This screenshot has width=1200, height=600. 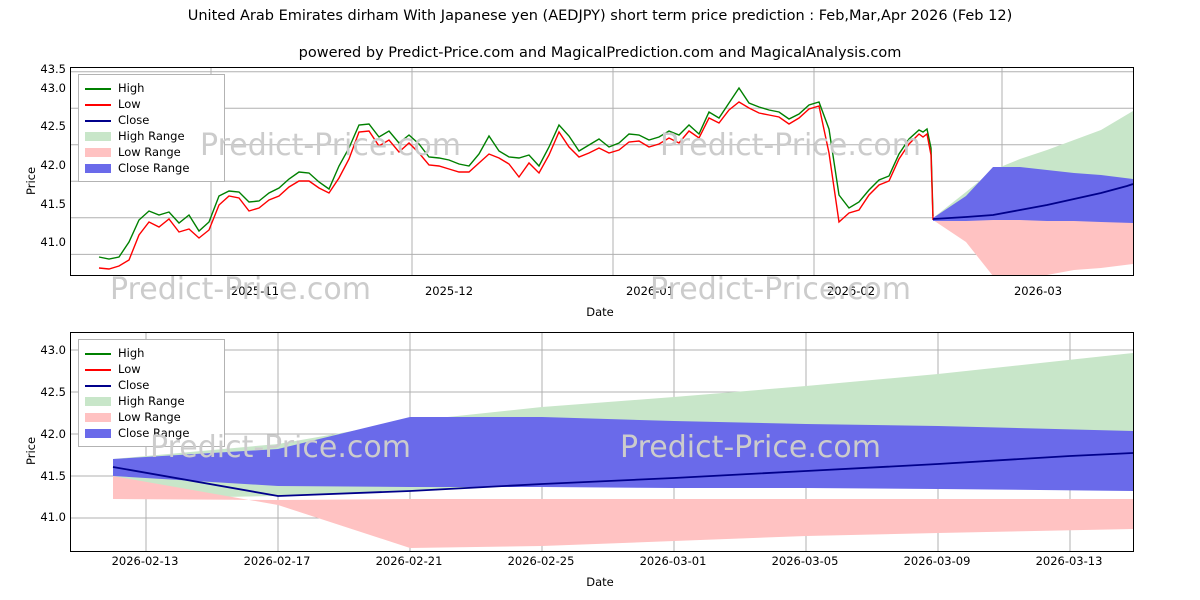 I want to click on legend-item-close-range-bottom: Close Range, so click(x=151, y=433).